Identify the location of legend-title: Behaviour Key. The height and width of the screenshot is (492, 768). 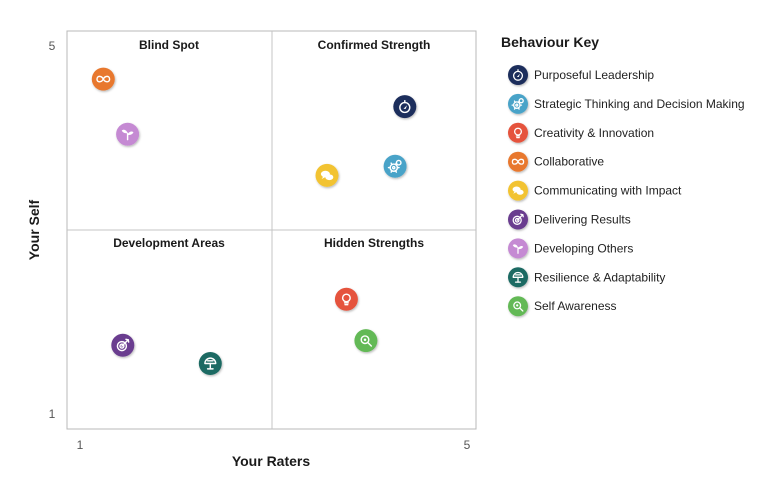
(550, 42).